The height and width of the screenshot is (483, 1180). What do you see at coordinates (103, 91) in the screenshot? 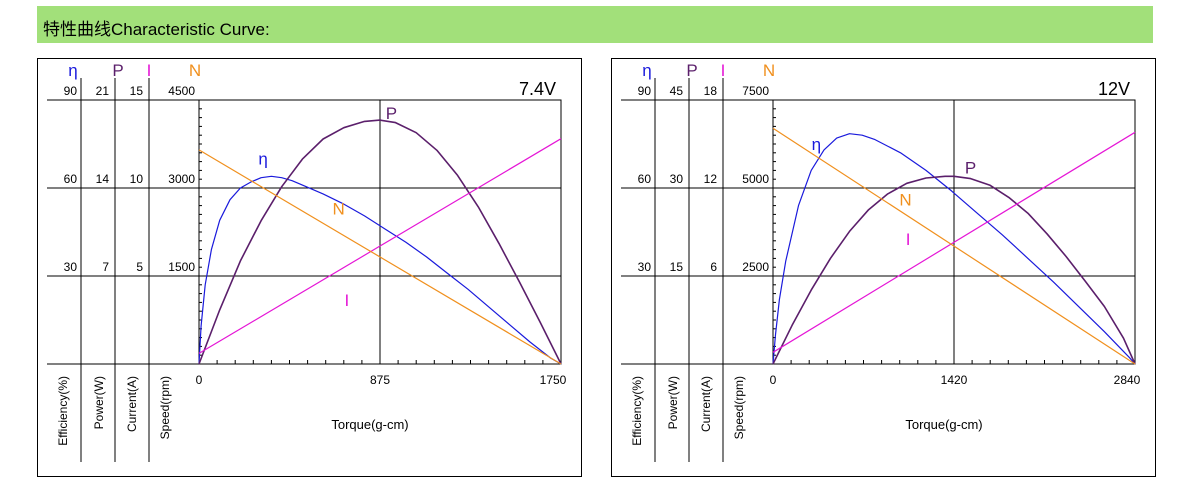
I see `y-tick-label: 21` at bounding box center [103, 91].